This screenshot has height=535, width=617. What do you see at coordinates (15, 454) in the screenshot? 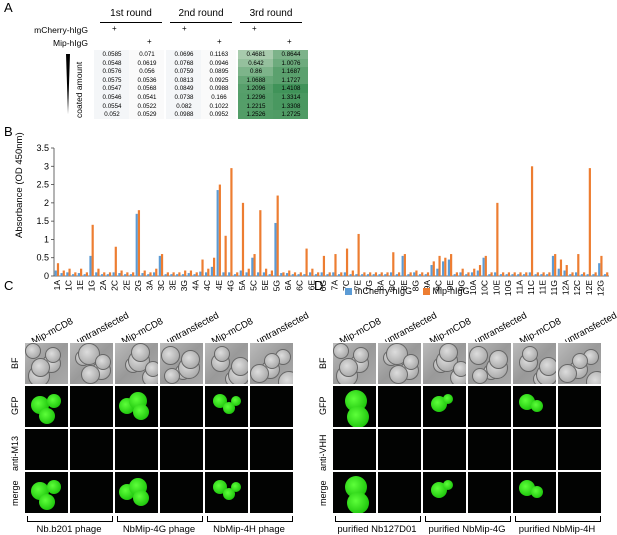
I see `row-label: anti-M13` at bounding box center [15, 454].